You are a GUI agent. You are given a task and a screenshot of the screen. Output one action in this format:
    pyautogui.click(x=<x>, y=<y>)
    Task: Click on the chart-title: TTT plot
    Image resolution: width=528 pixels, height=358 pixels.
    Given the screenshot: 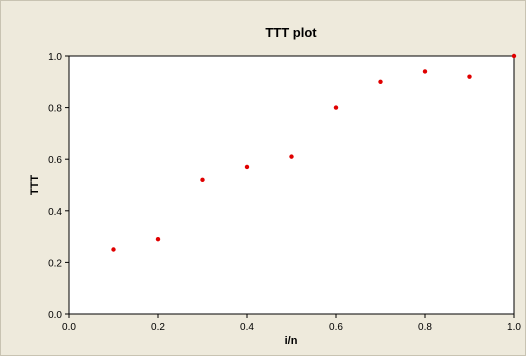 What is the action you would take?
    pyautogui.click(x=291, y=32)
    